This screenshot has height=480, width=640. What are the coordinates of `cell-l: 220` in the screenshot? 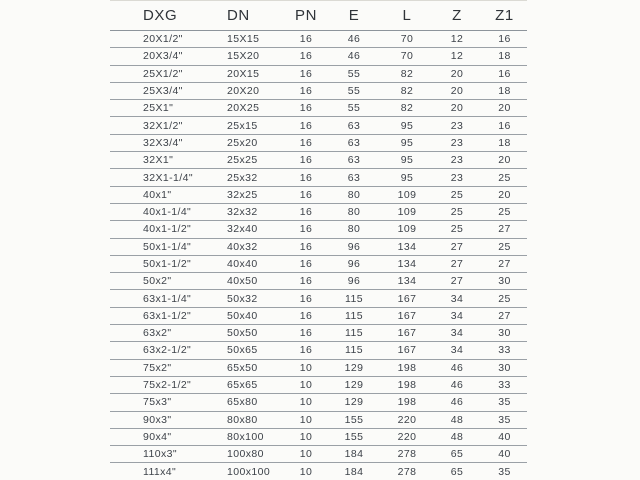 It's located at (407, 437).